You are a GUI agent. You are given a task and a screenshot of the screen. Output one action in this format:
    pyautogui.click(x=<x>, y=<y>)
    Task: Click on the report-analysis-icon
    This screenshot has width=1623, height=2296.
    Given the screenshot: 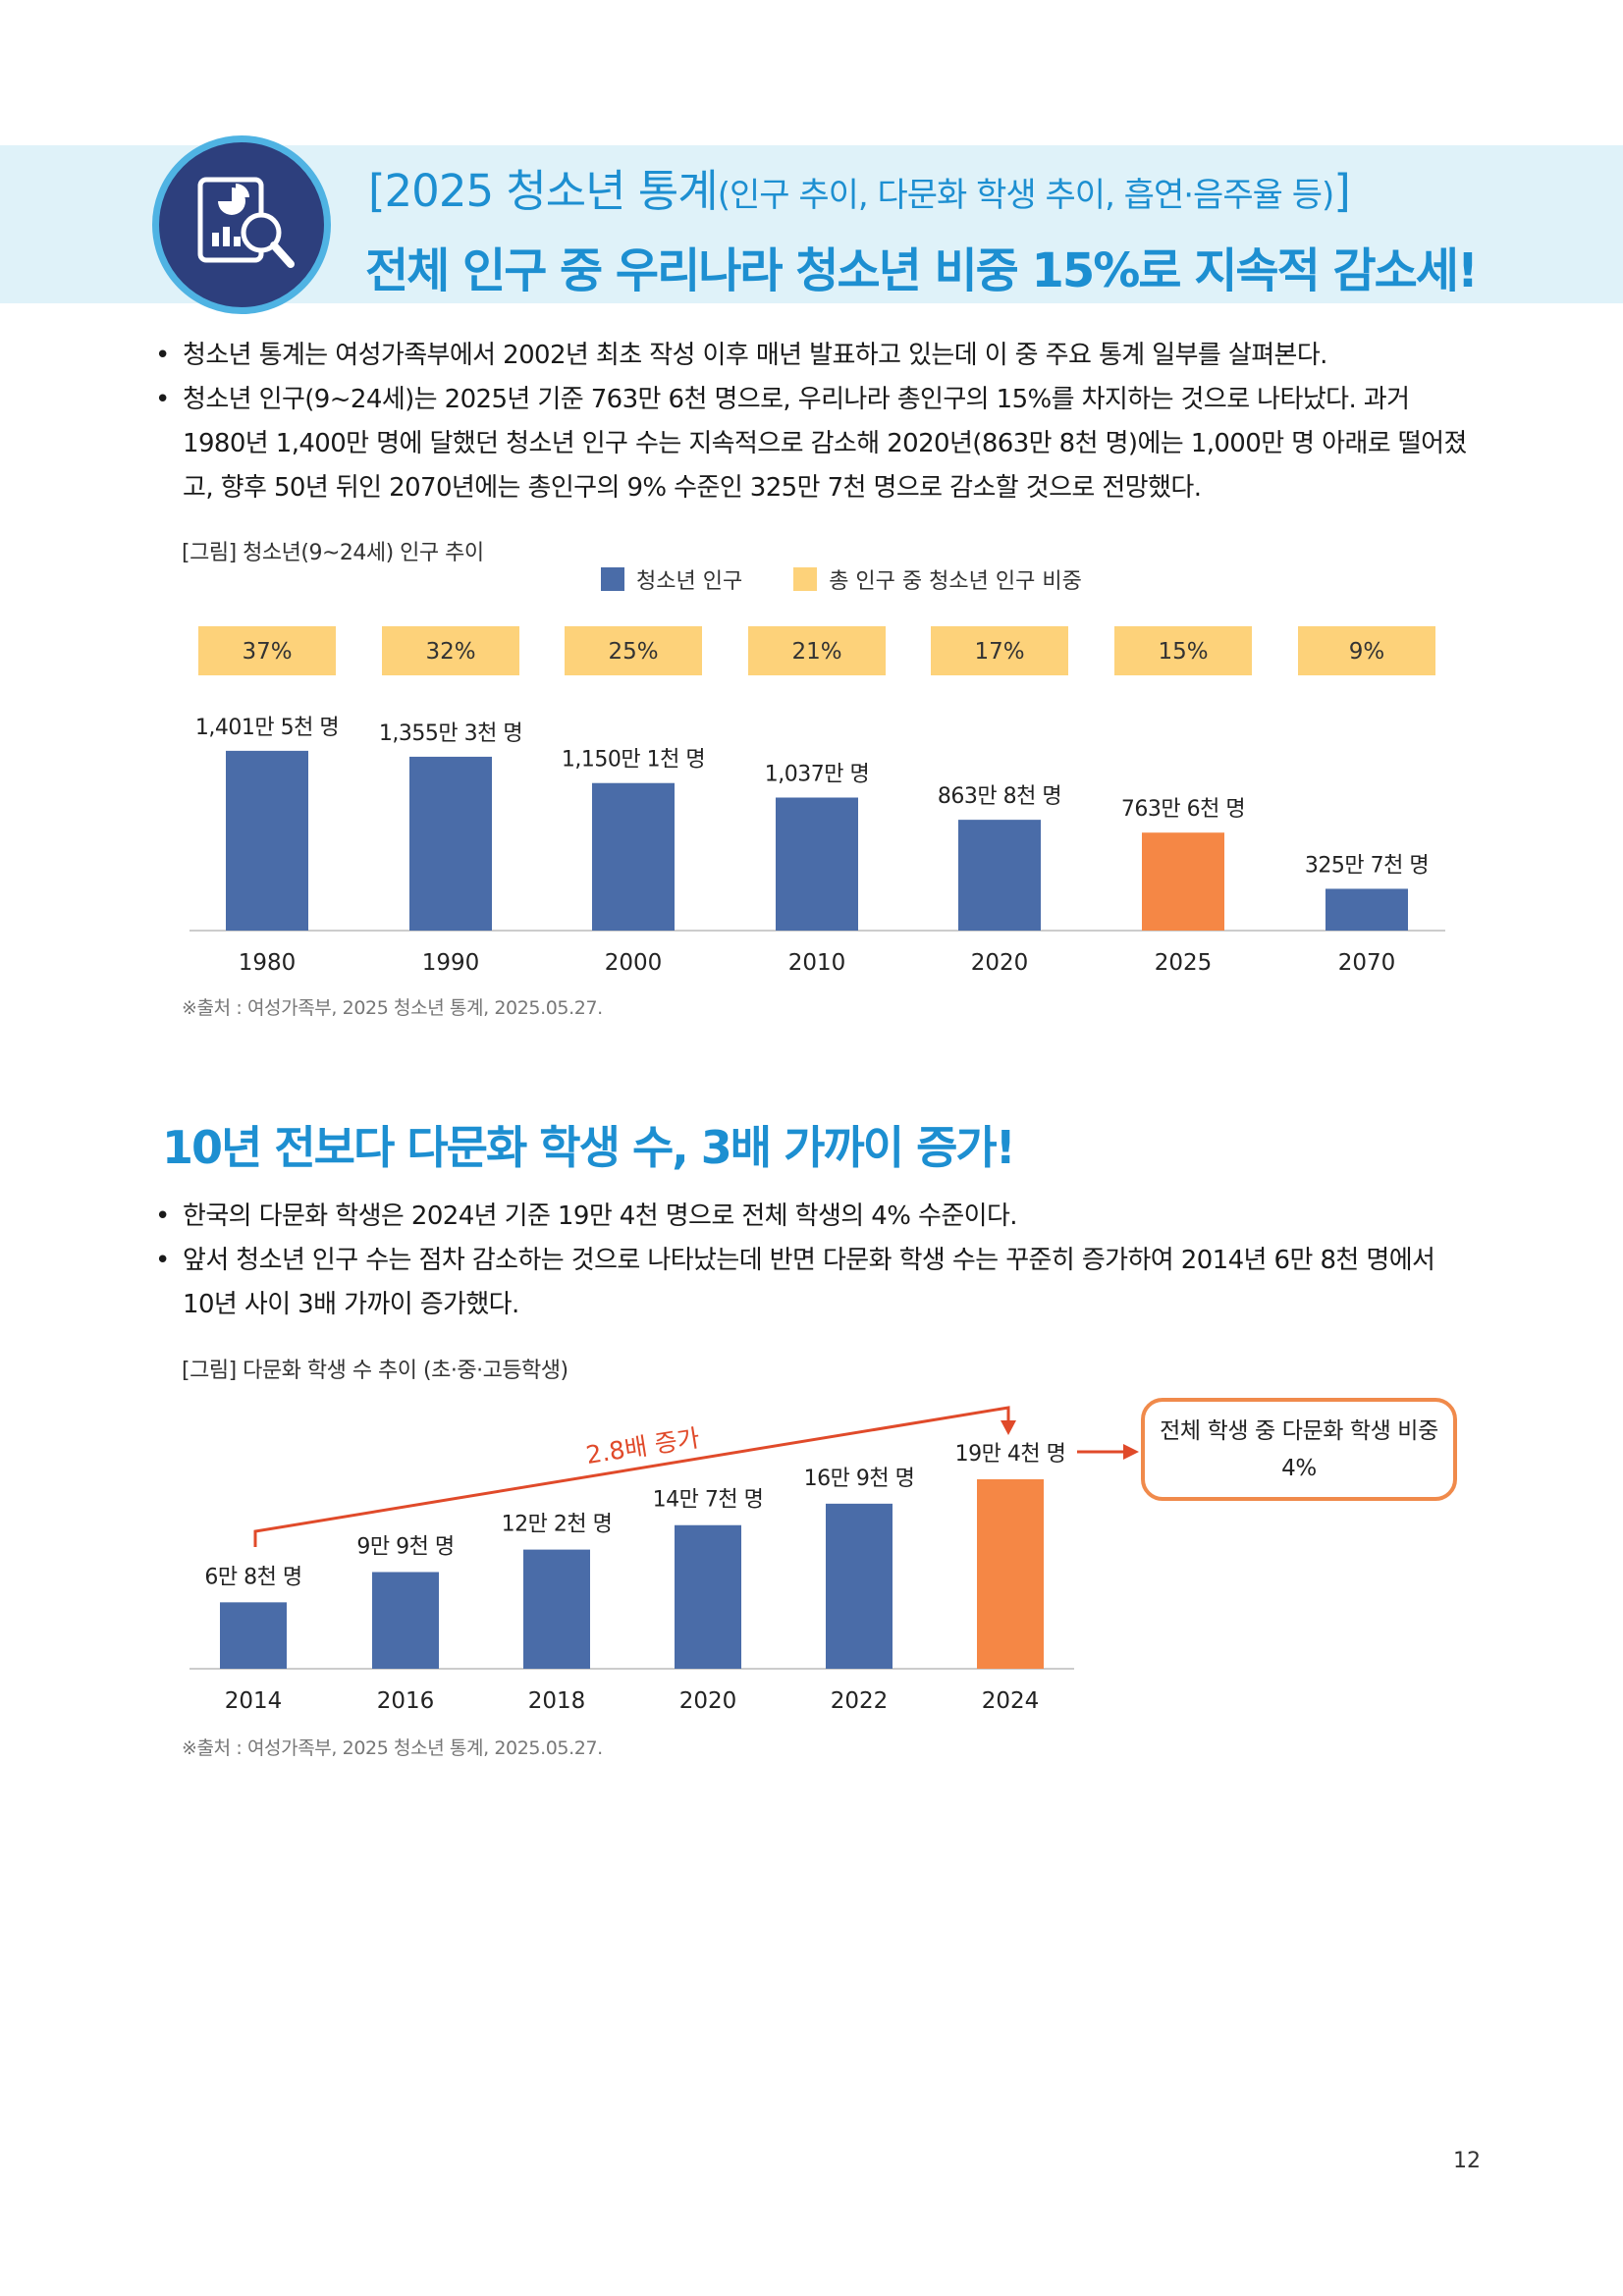 What is the action you would take?
    pyautogui.click(x=241, y=224)
    